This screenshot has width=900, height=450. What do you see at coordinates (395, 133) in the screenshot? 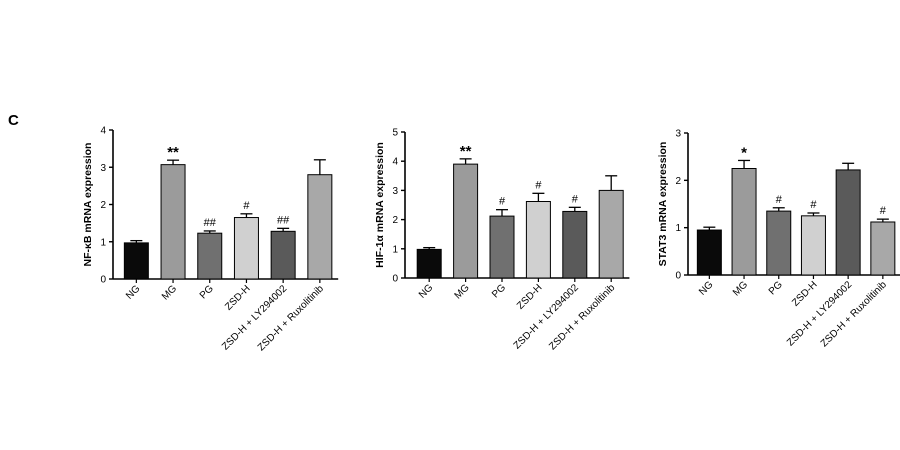
I see `y-tick-label: 5` at bounding box center [395, 133].